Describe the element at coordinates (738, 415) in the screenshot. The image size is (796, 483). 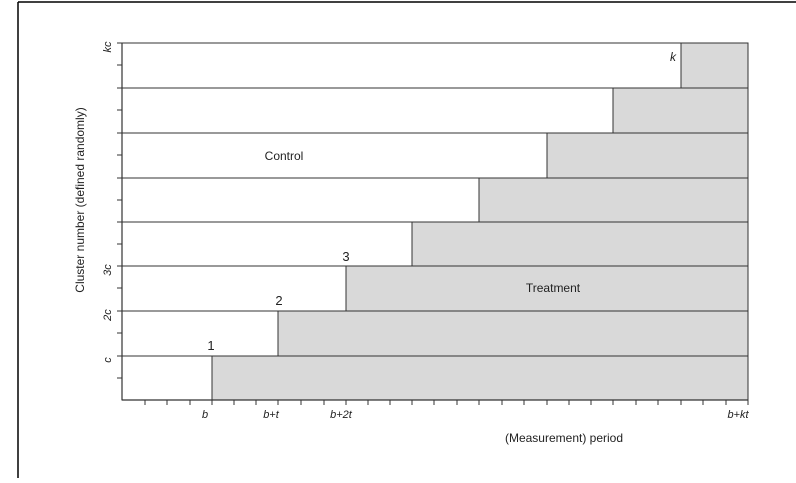
I see `x-tick-b-plus-kt: b+kt` at that location.